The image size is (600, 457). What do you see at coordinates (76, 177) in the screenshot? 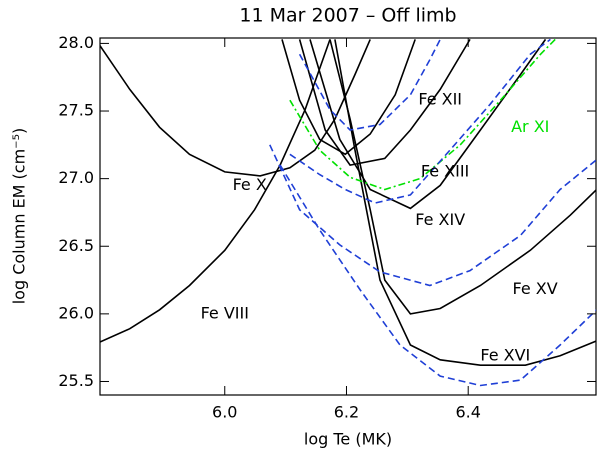
I see `y-tick-label: 27.0` at bounding box center [76, 177].